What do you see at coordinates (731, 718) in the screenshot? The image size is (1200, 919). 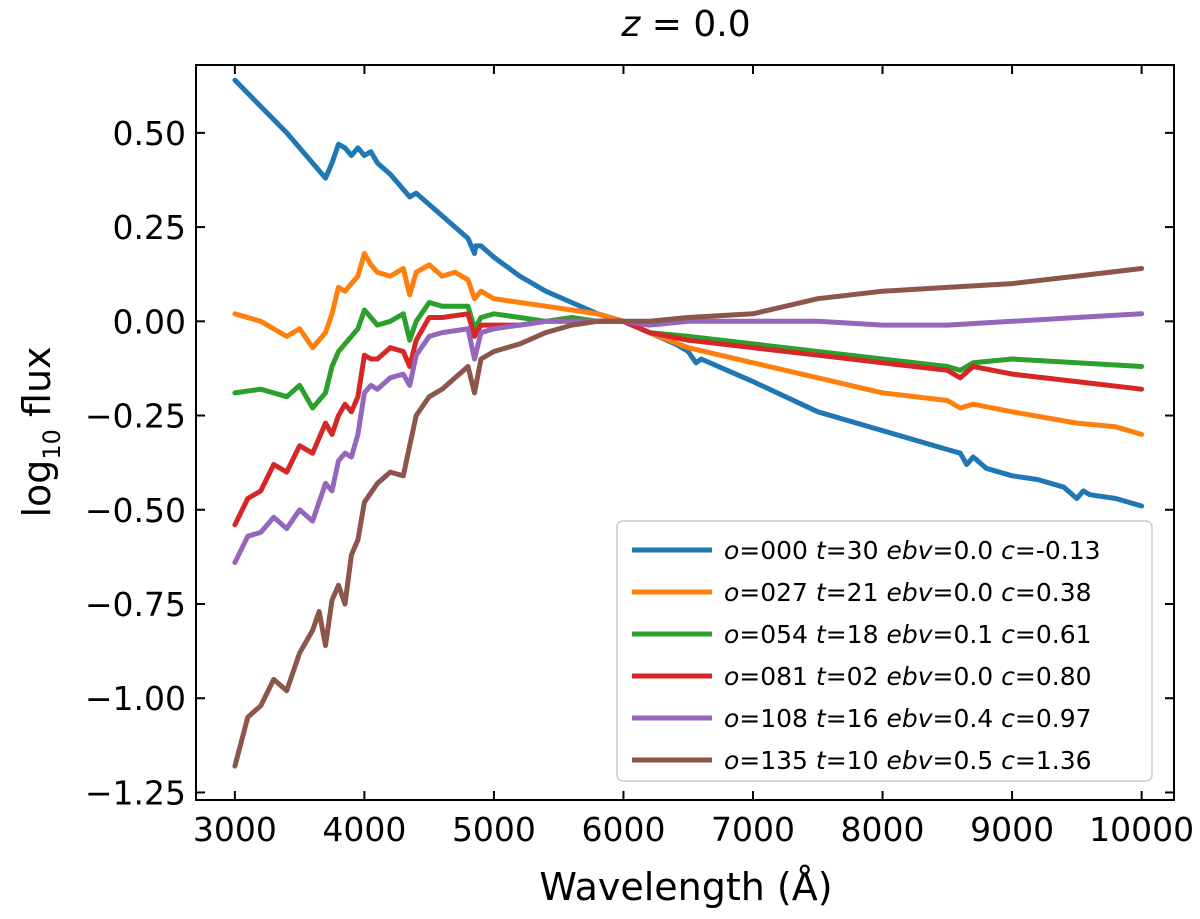 I see `legend-label-4-part-0: o` at bounding box center [731, 718].